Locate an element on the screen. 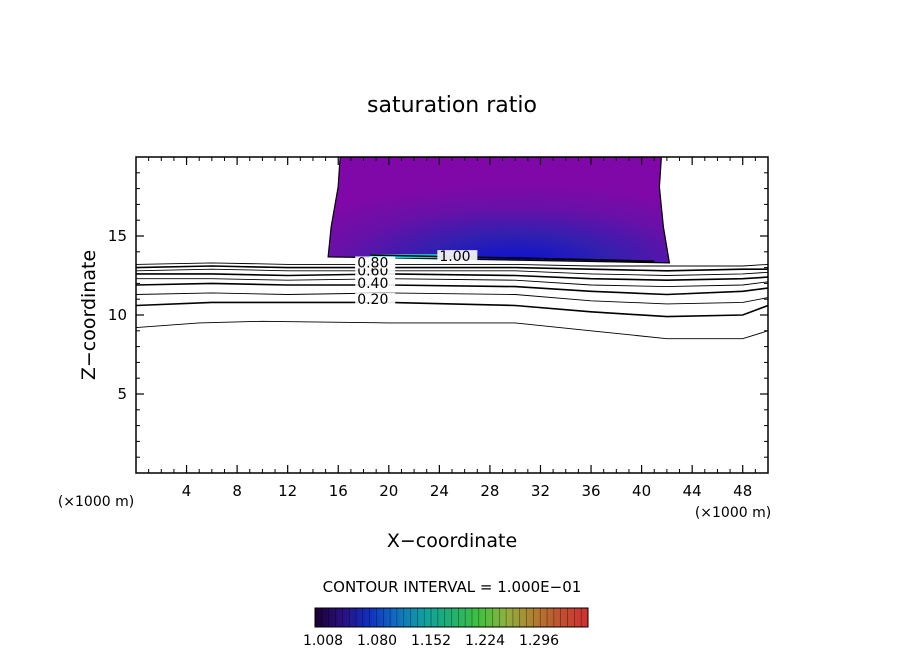  contour-lines is located at coordinates (452, 297).